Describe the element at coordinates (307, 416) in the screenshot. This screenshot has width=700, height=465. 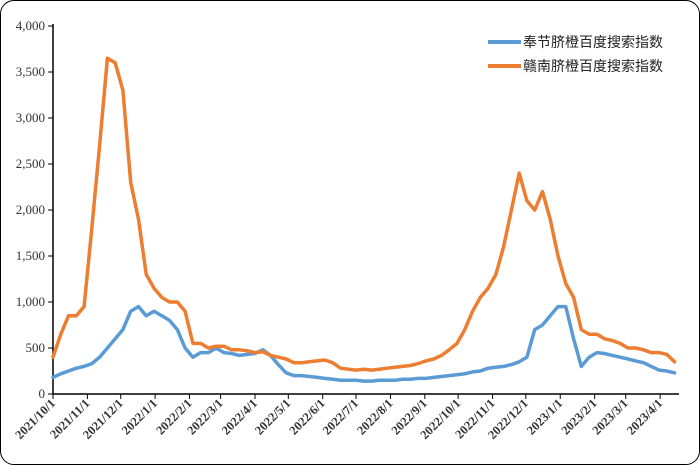
I see `x-tick-label: 2022/6/1` at that location.